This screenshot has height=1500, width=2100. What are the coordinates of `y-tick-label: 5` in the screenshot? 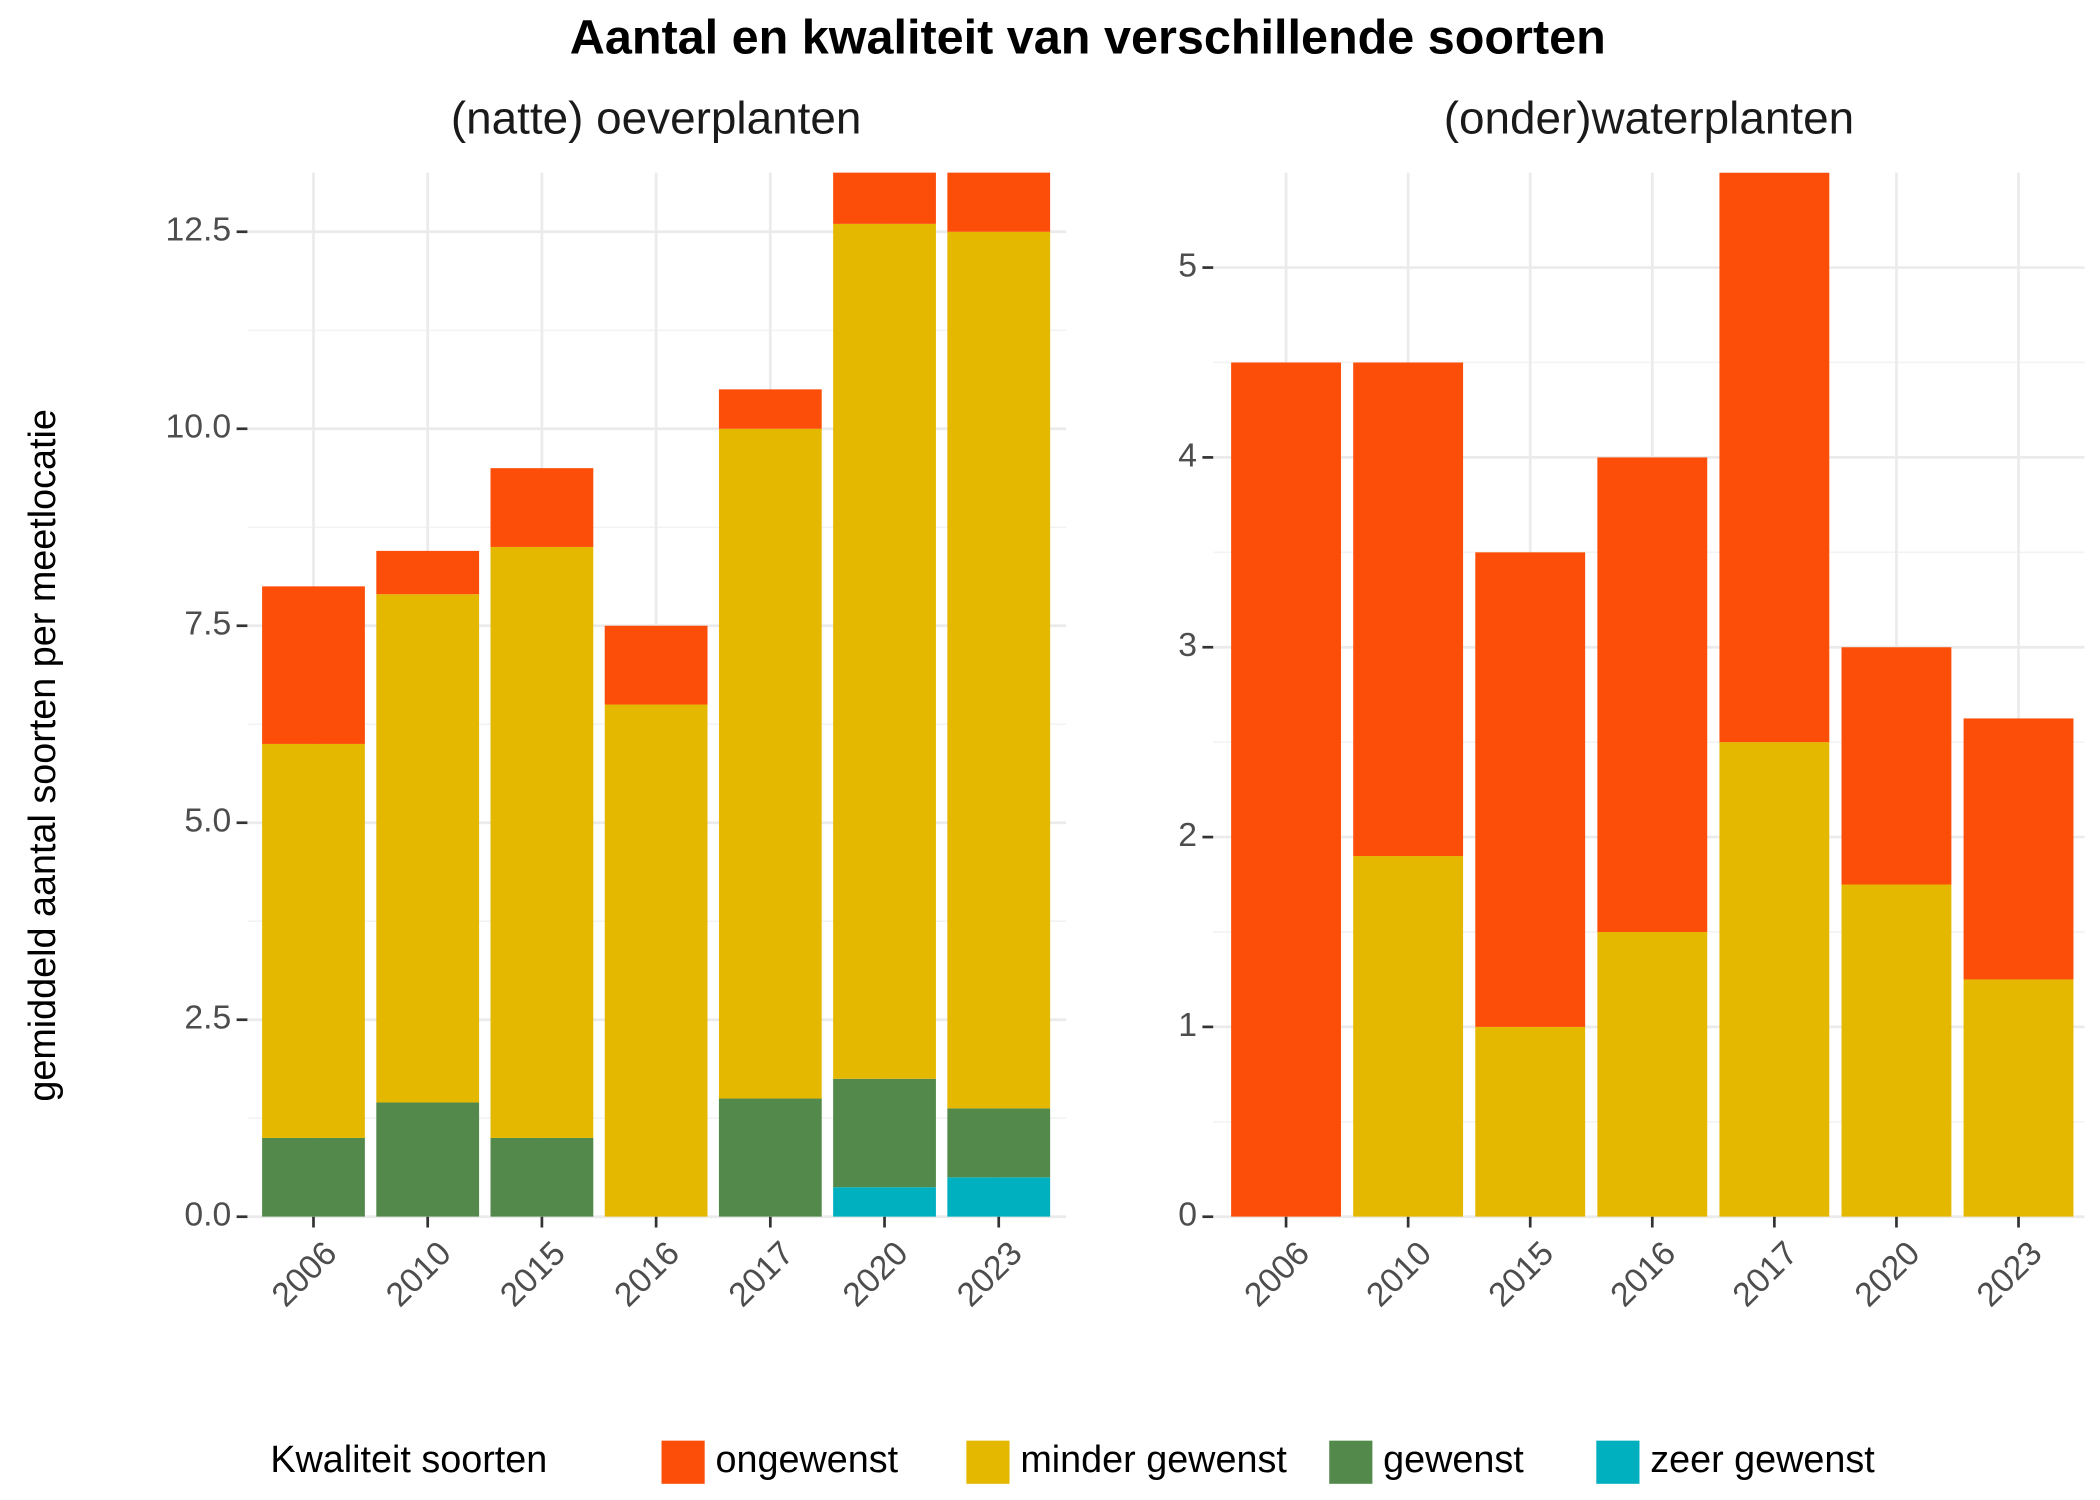 It's located at (1187, 265).